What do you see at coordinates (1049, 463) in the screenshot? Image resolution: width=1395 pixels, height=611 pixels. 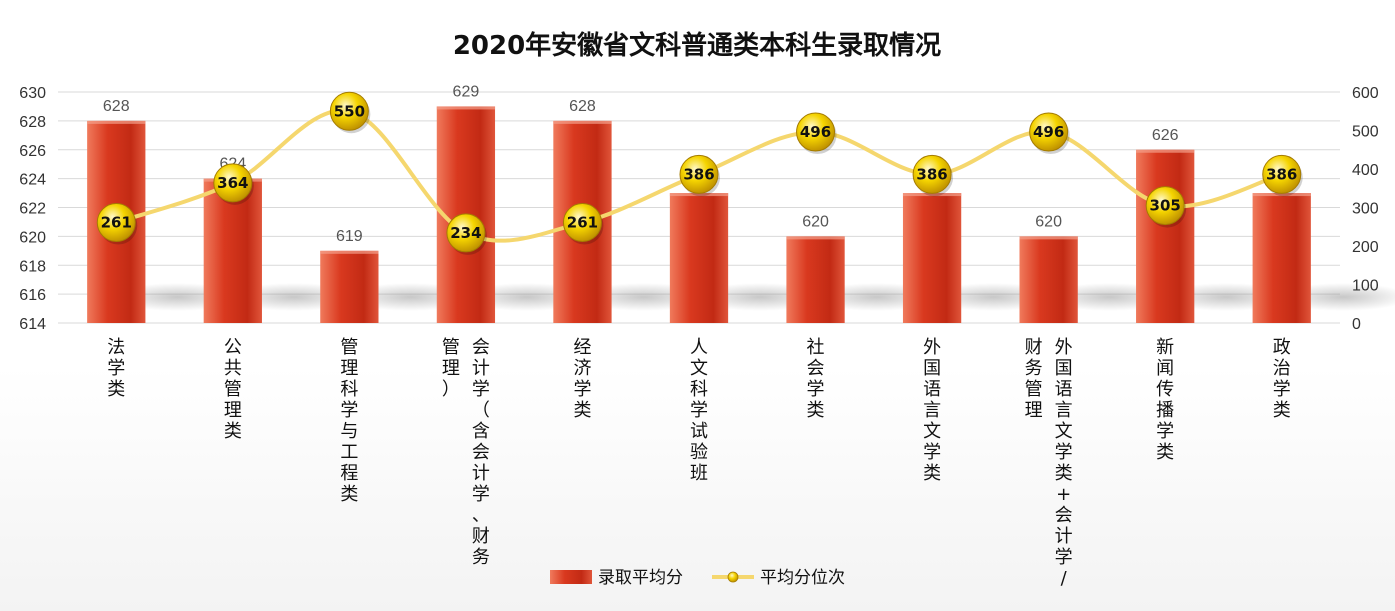 I see `category-label: 外国语言文学类+会计学/财务管理` at bounding box center [1049, 463].